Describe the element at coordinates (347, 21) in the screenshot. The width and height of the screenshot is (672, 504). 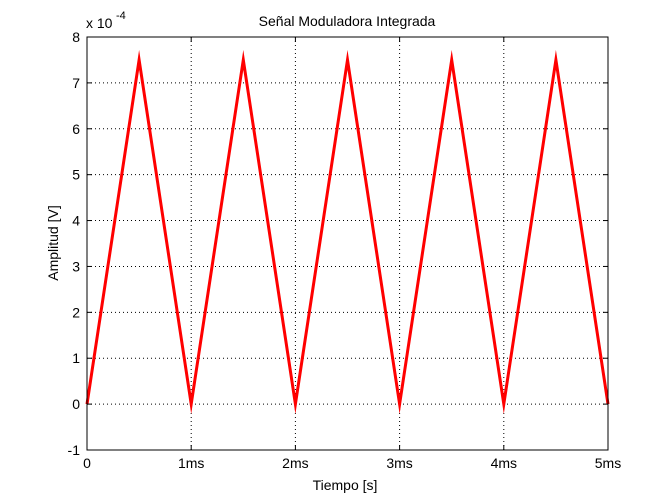
I see `chart-title: Señal Moduladora Integrada` at that location.